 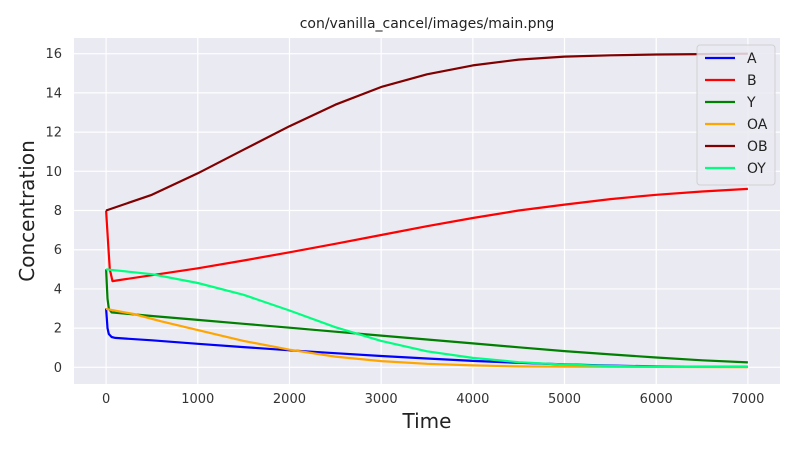 I want to click on series-line-oa, so click(x=426, y=338).